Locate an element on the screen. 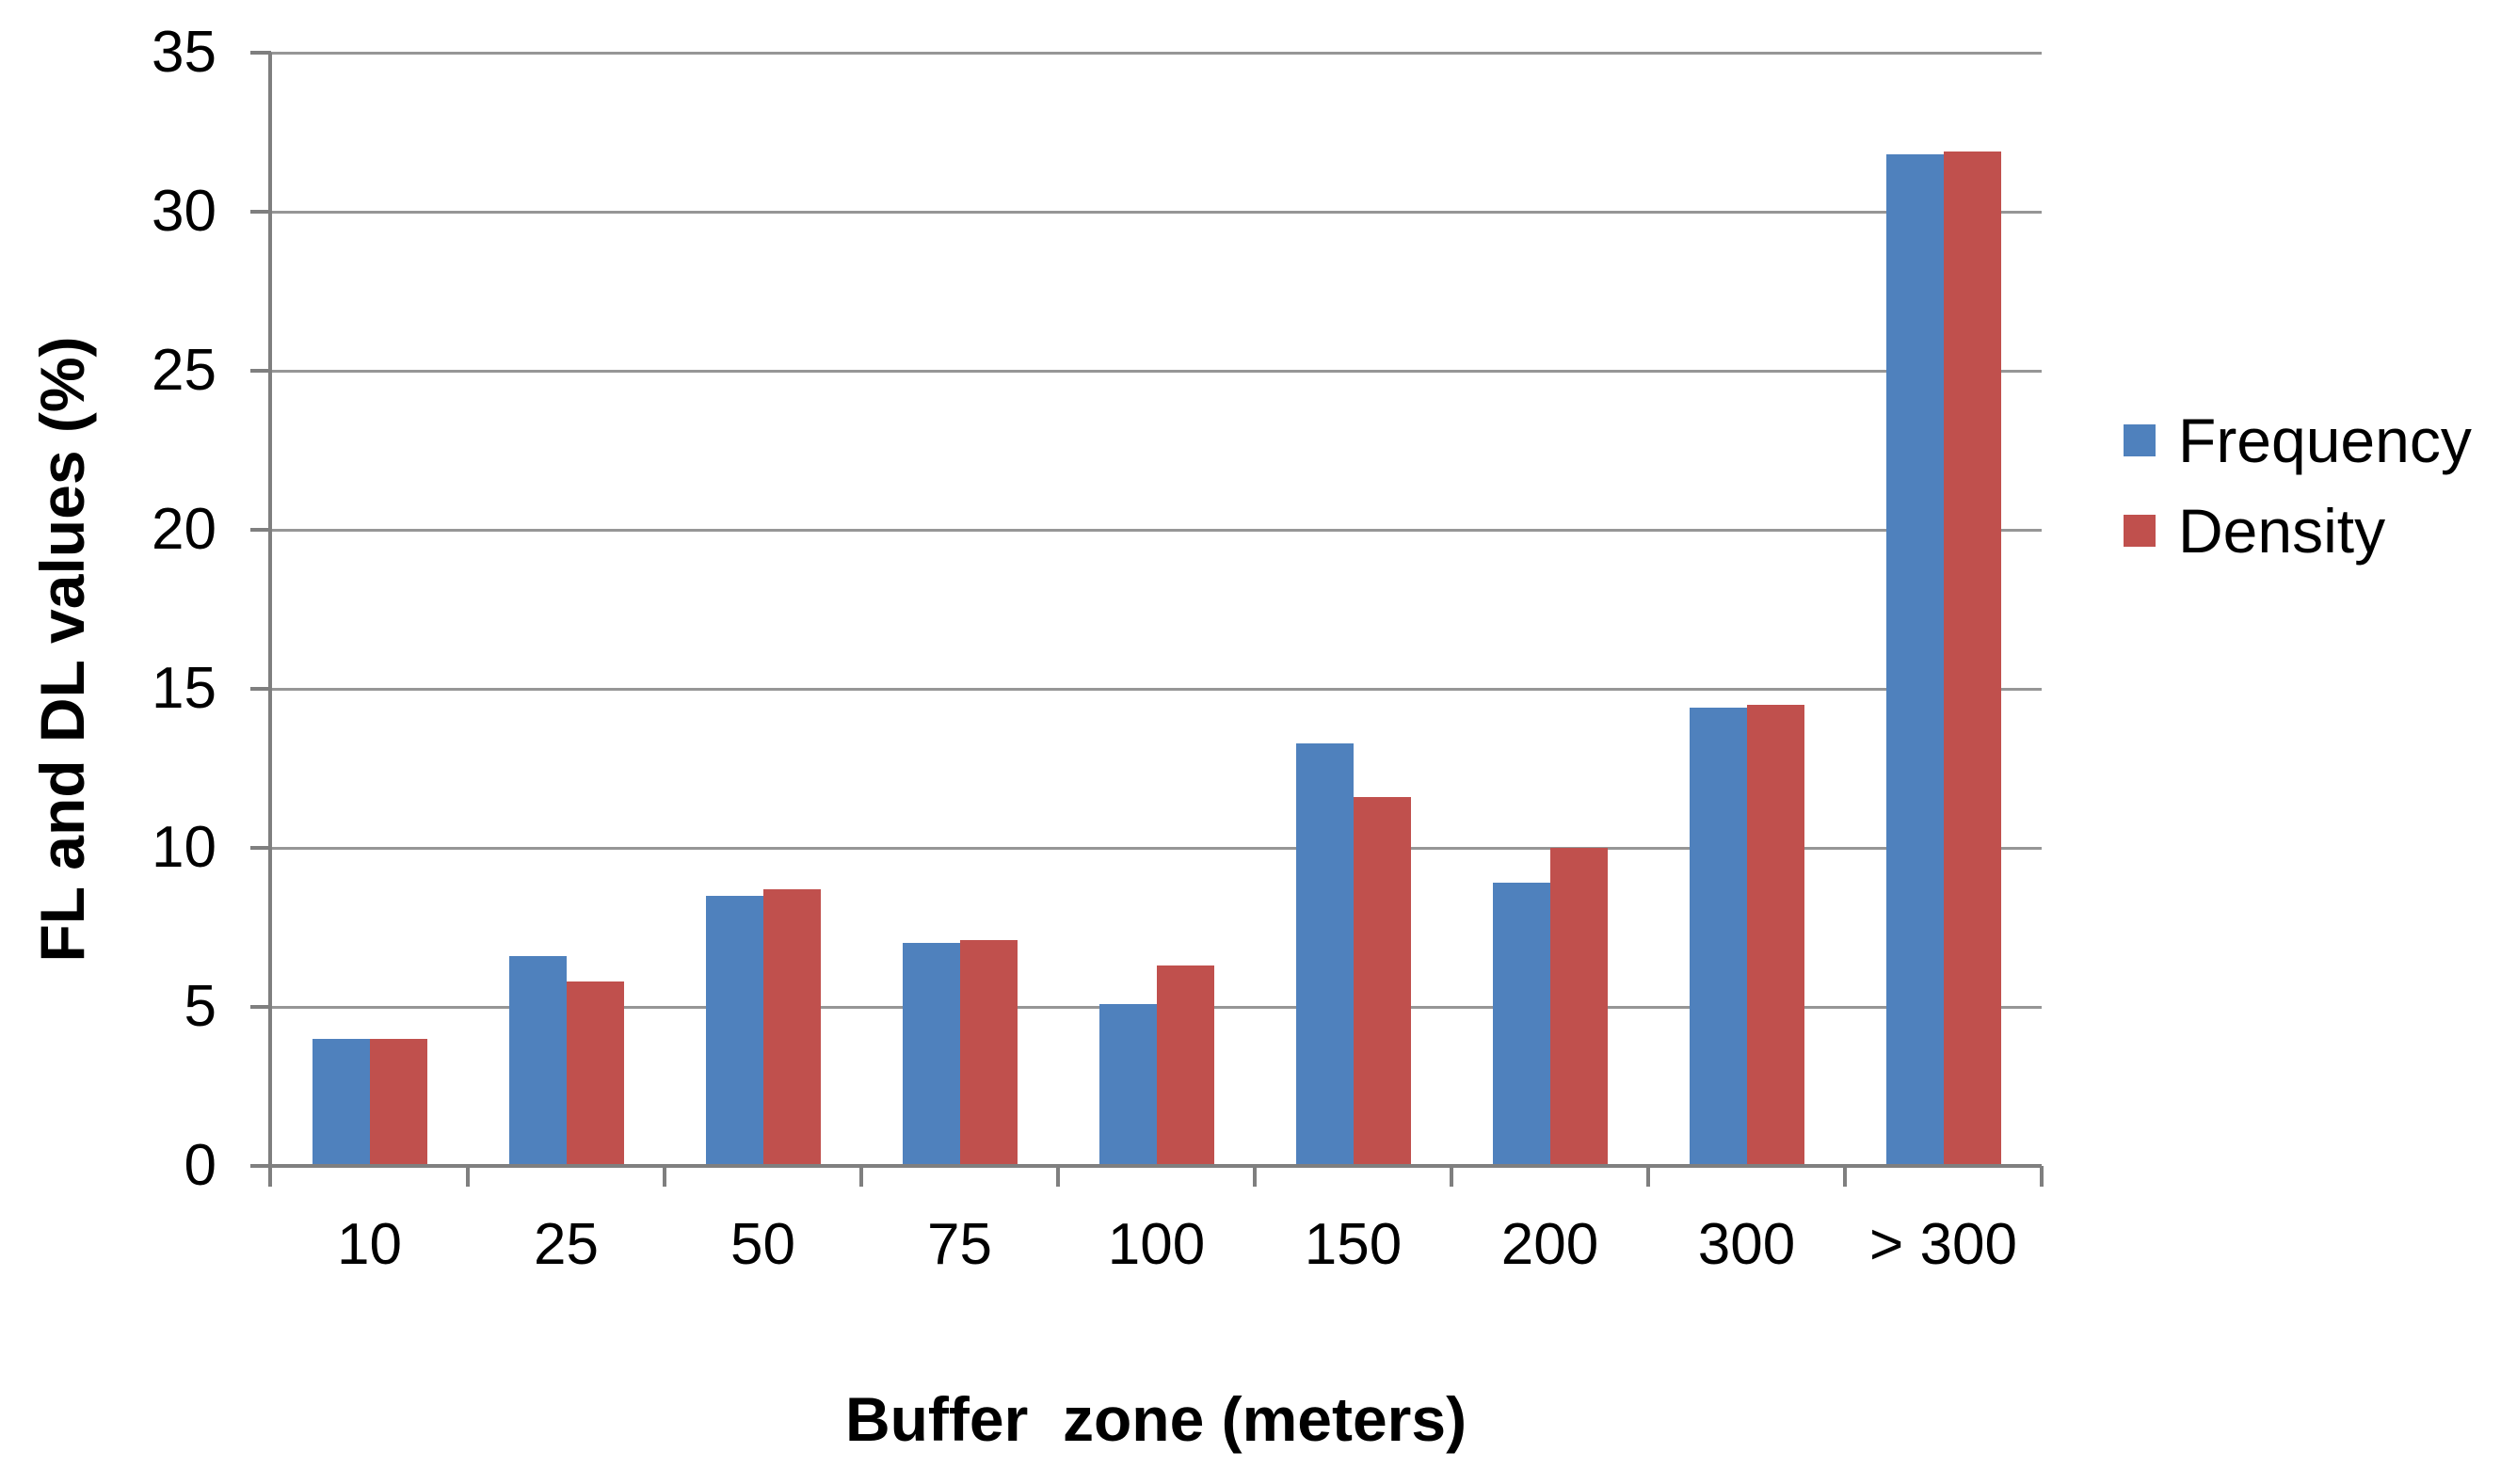 This screenshot has height=1484, width=2501. x-axis-title: Buffer zone (meters) is located at coordinates (1155, 1419).